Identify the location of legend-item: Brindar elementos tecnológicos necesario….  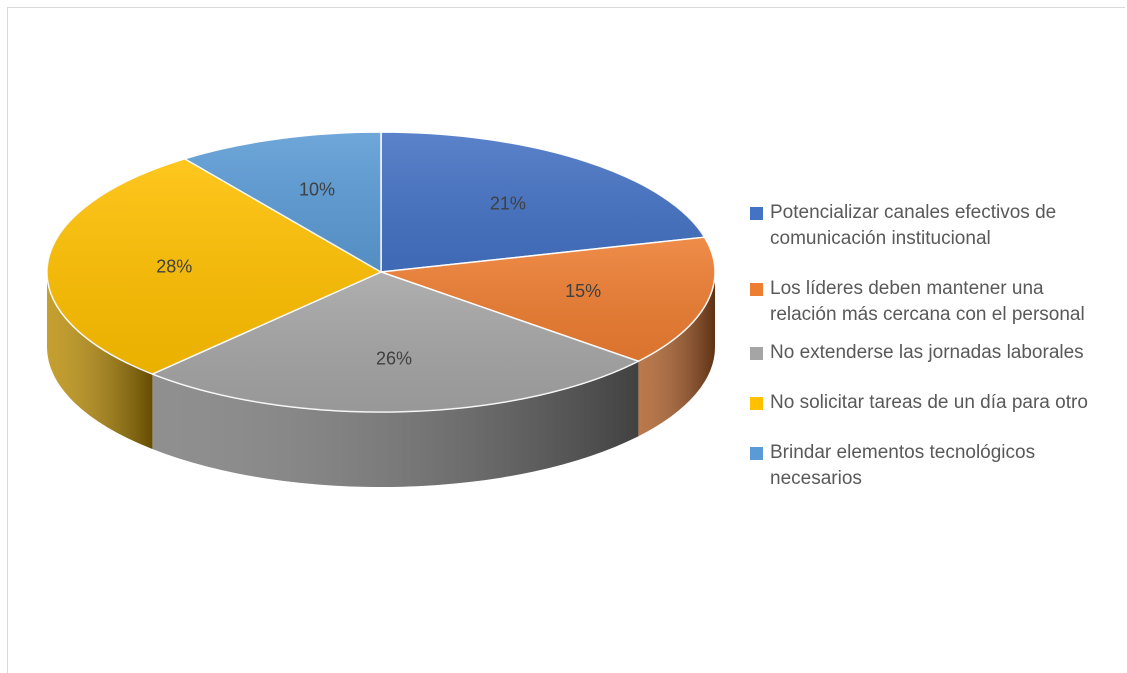
(930, 466).